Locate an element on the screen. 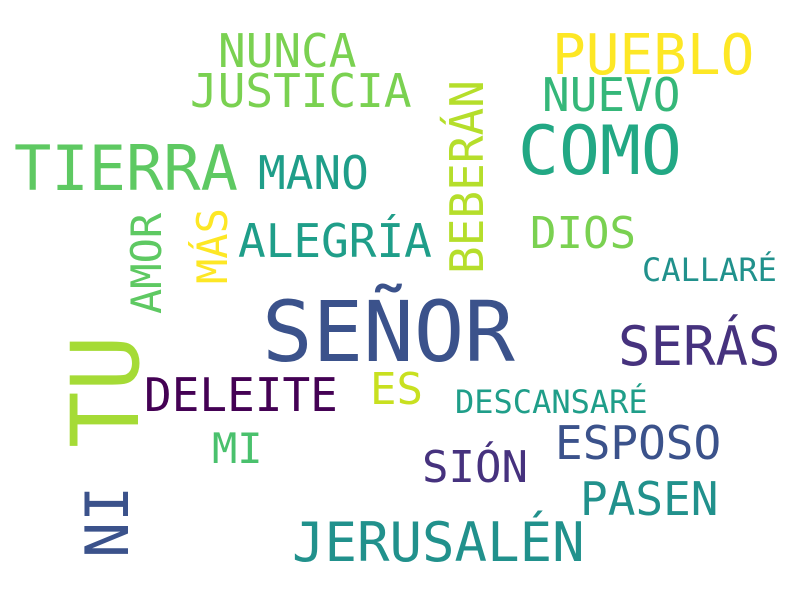 This screenshot has width=800, height=600. word-jerusalen: JERUSALÉN is located at coordinates (438, 542).